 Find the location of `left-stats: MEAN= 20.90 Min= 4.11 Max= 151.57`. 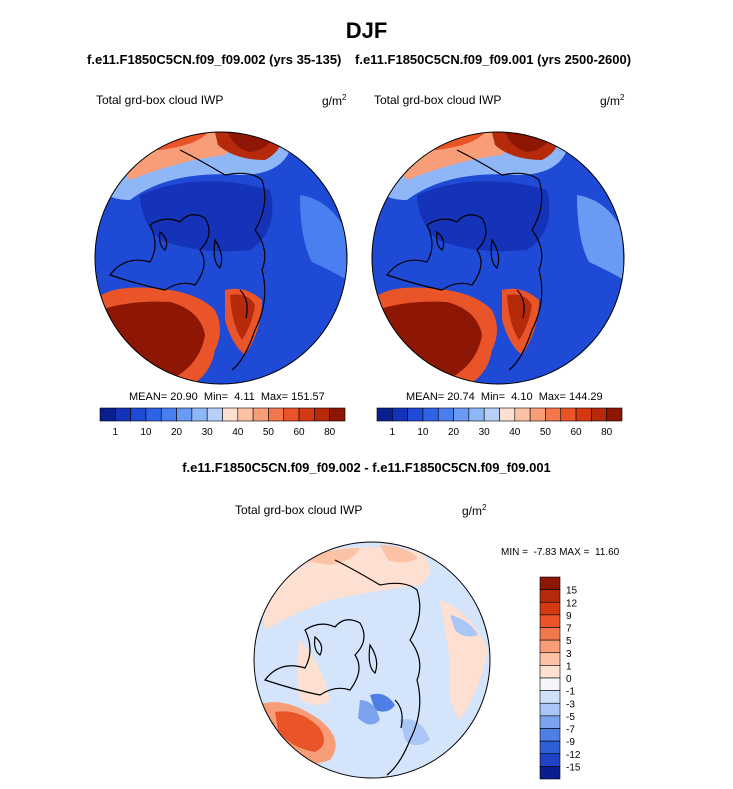

left-stats: MEAN= 20.90 Min= 4.11 Max= 151.57 is located at coordinates (227, 397).